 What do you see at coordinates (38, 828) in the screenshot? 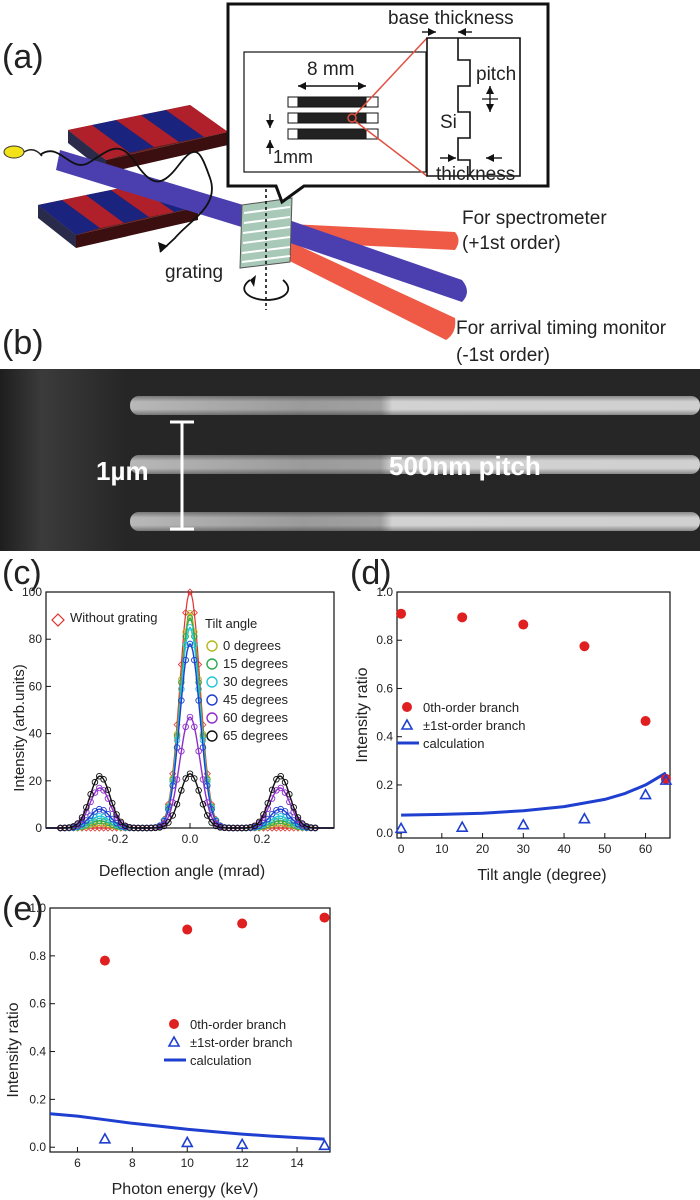
I see `chart-c-ytick-label: 0` at bounding box center [38, 828].